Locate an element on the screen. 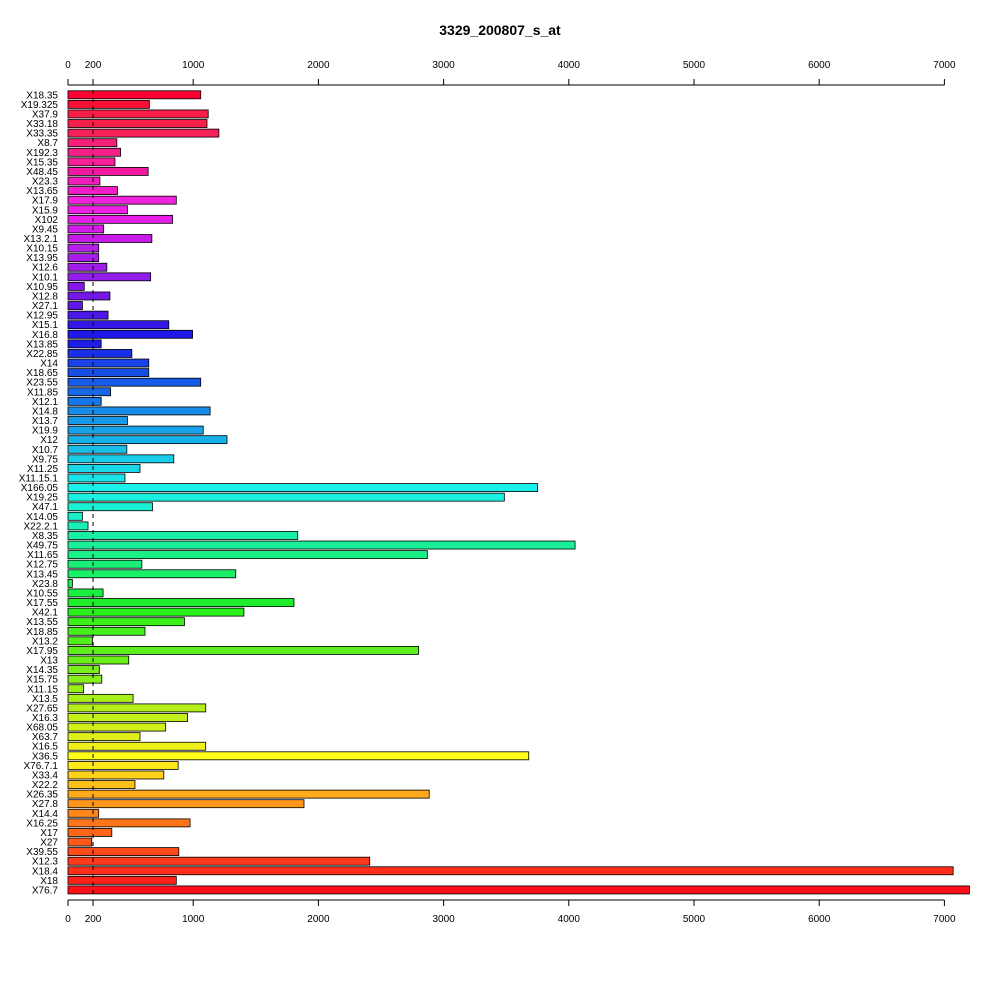  category-label: X8.7 is located at coordinates (47, 143).